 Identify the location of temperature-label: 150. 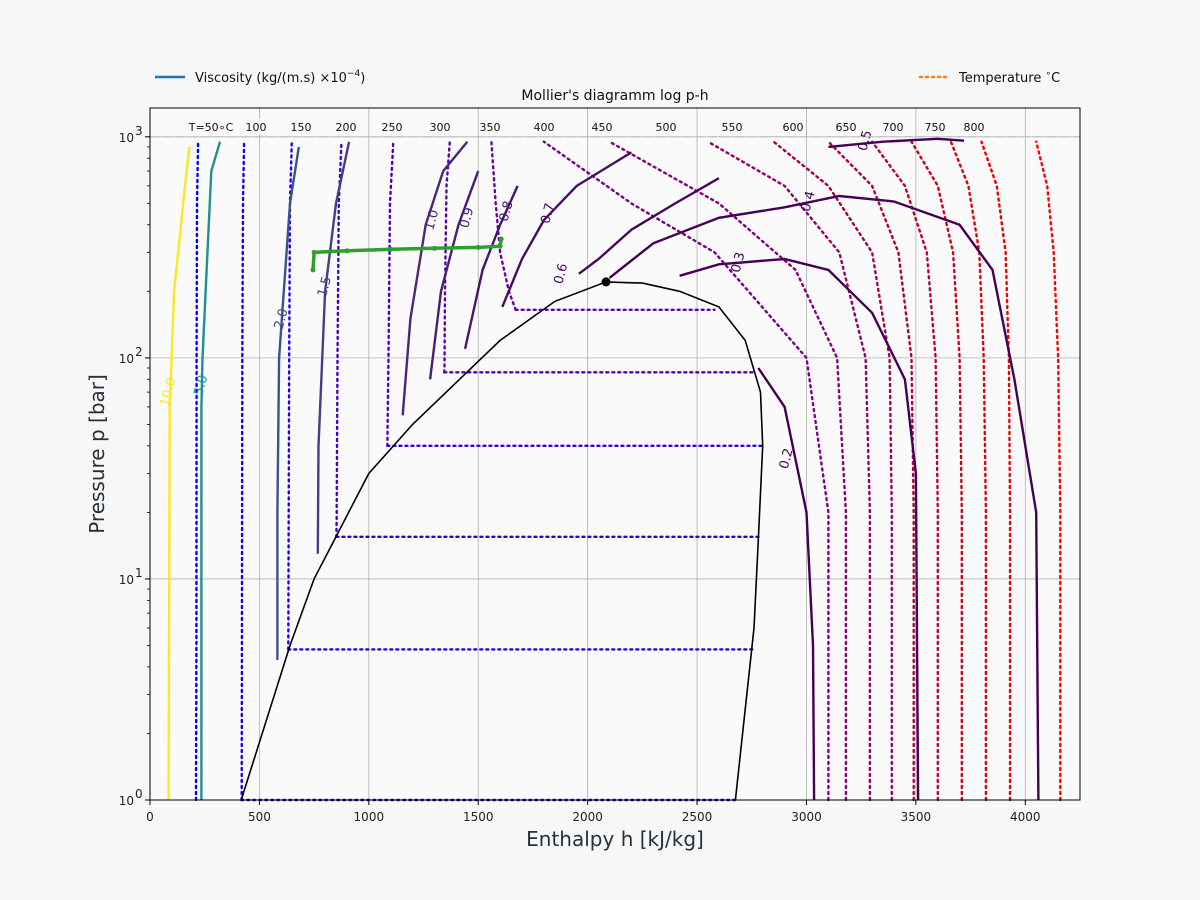
(301, 127).